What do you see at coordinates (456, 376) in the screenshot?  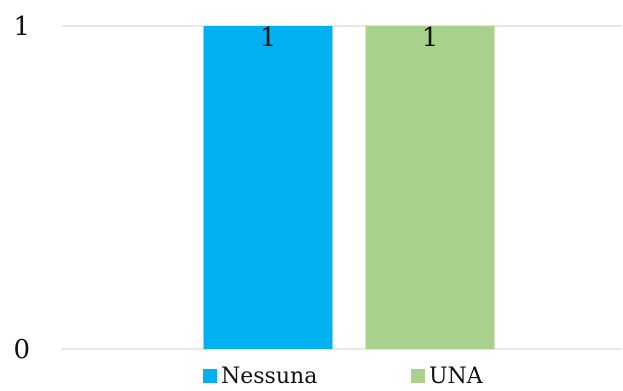 I see `legend-label-una: UNA` at bounding box center [456, 376].